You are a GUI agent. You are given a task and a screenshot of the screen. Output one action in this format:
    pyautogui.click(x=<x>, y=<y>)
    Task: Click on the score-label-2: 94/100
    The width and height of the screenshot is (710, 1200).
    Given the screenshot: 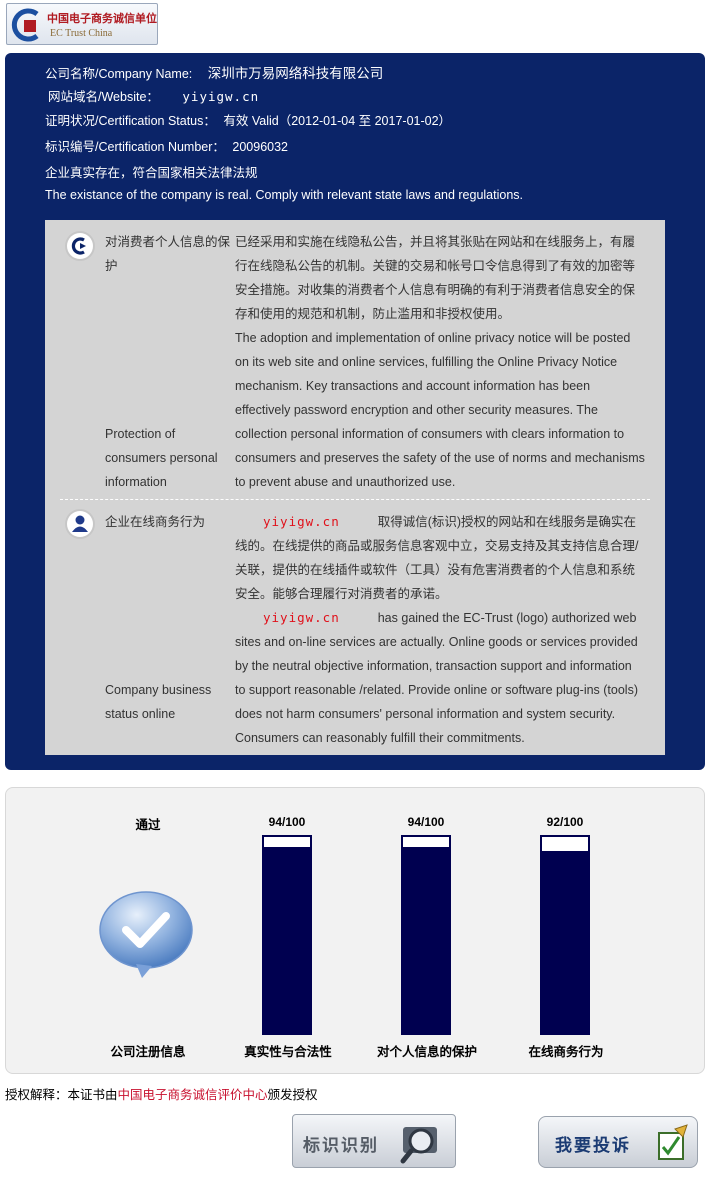 What is the action you would take?
    pyautogui.click(x=287, y=822)
    